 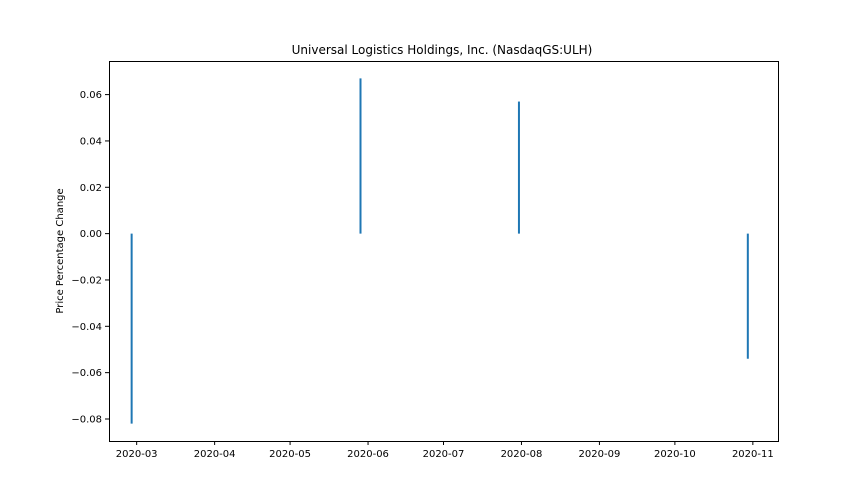 I want to click on x-tick-label: 2020-09, so click(x=600, y=454).